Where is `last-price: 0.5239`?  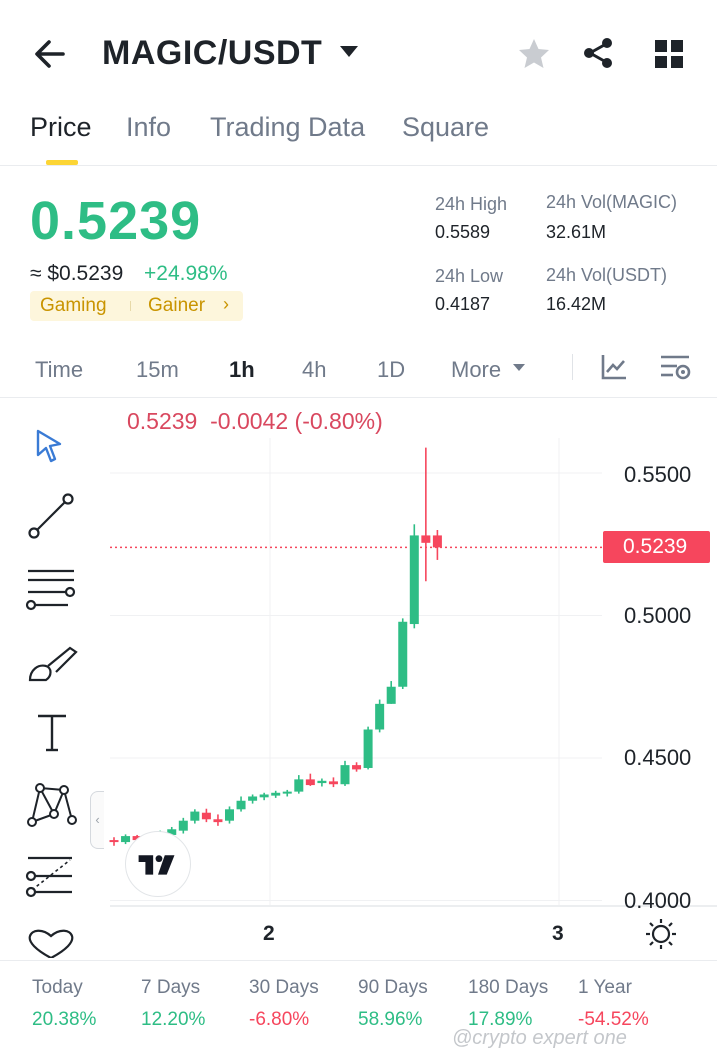
last-price: 0.5239 is located at coordinates (116, 221).